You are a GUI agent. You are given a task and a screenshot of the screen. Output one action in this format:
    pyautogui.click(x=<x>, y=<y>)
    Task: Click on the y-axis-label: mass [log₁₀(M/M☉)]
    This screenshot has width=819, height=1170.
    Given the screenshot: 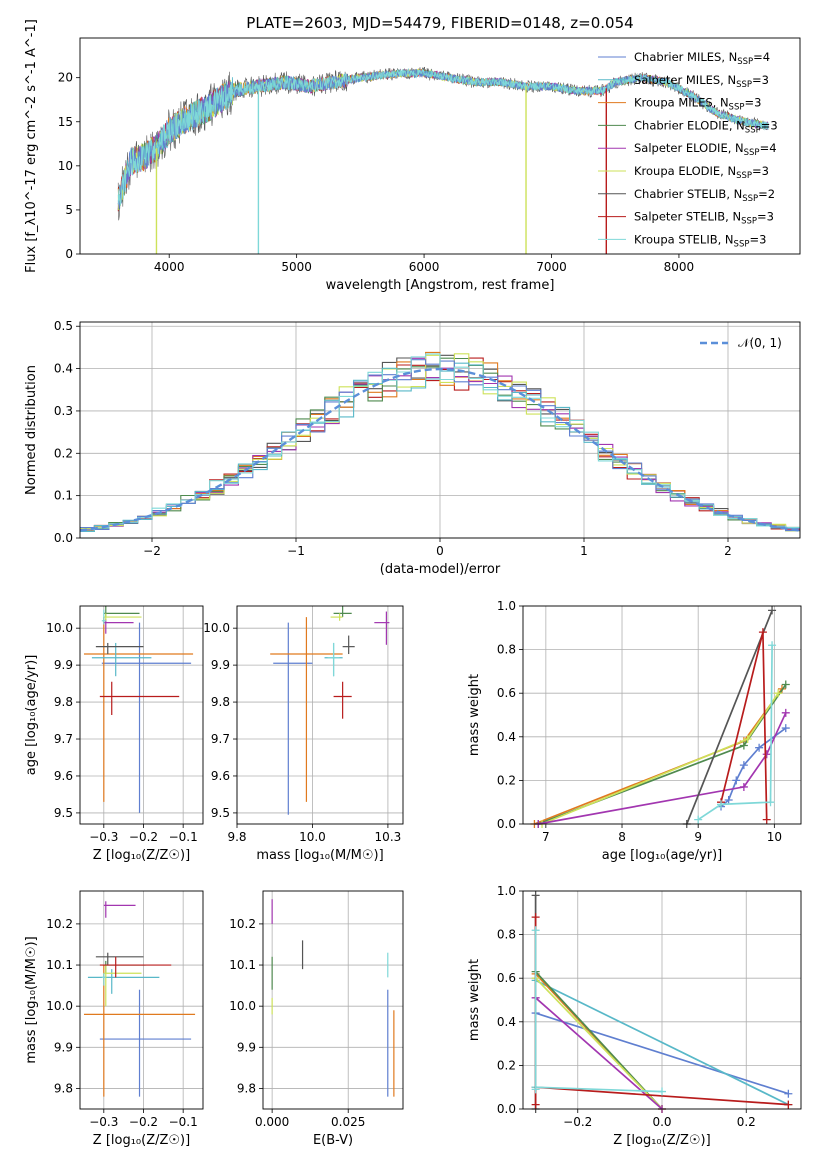 What is the action you would take?
    pyautogui.click(x=31, y=999)
    